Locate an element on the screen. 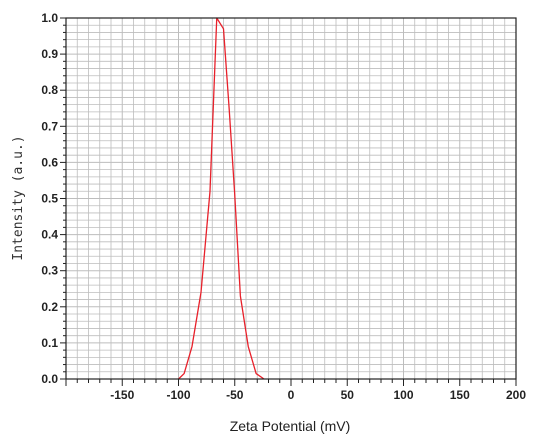  x-tick-label: 200 is located at coordinates (516, 395).